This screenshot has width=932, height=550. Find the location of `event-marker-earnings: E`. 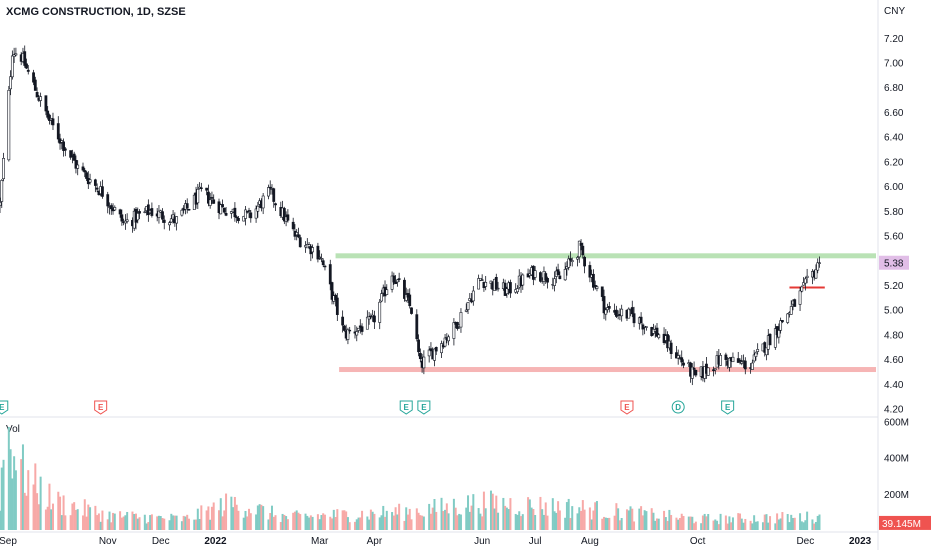

event-marker-earnings: E is located at coordinates (627, 407).